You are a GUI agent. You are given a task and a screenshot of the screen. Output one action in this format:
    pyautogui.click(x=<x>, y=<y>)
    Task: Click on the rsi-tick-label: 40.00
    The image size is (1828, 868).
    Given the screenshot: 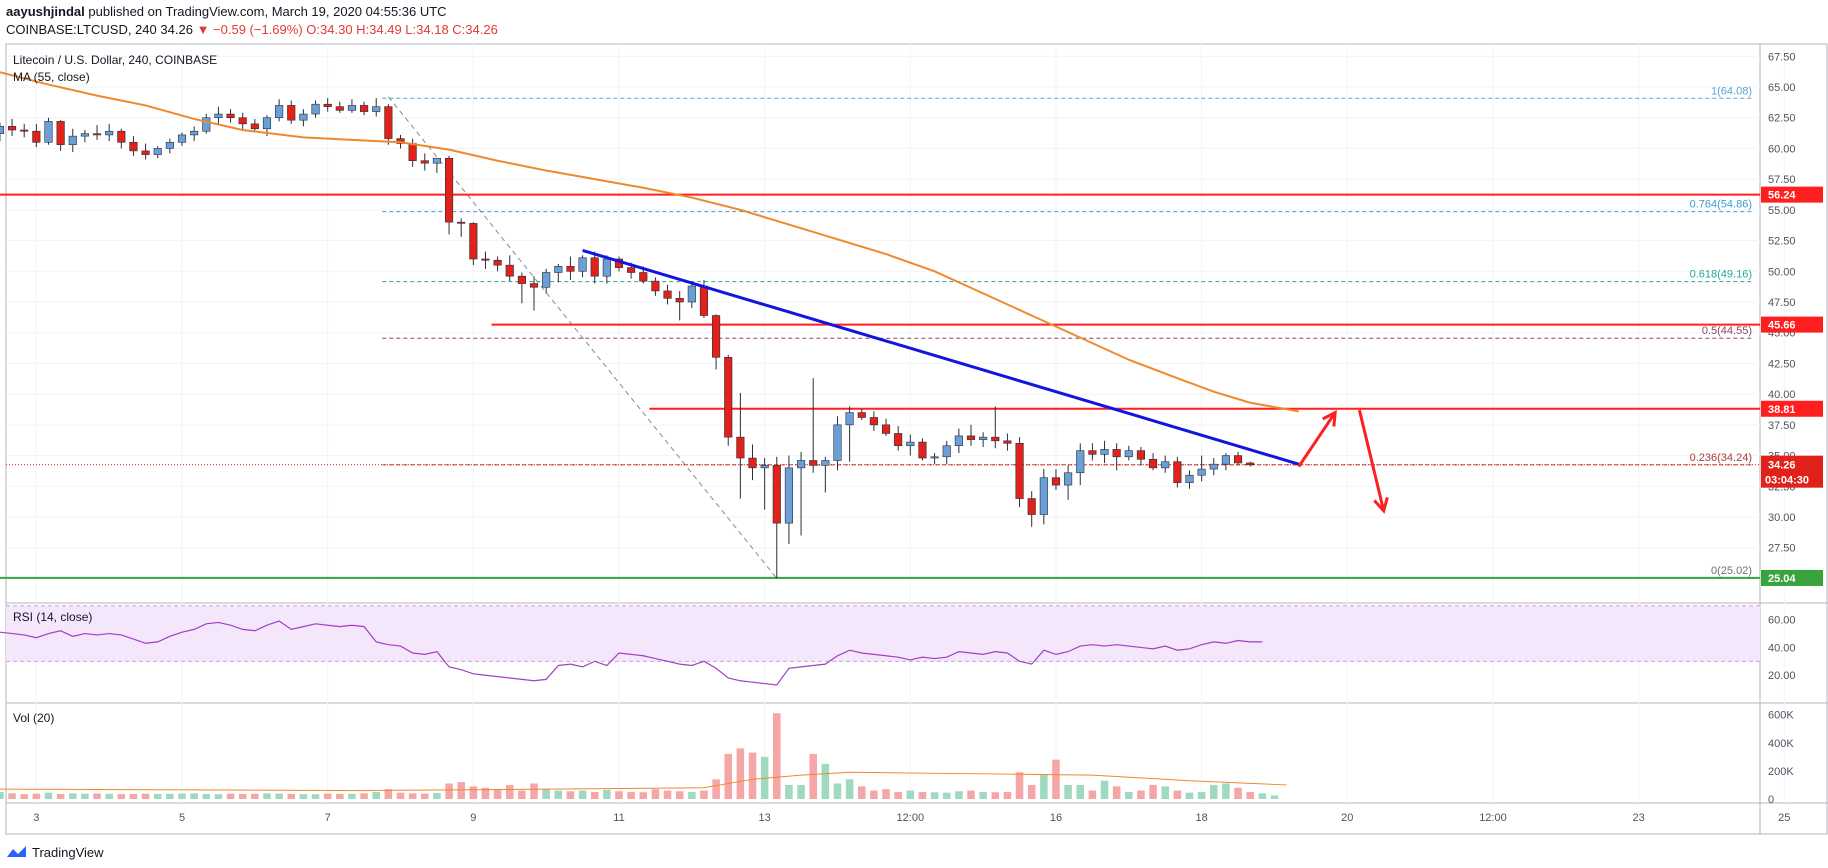 What is the action you would take?
    pyautogui.click(x=1782, y=648)
    